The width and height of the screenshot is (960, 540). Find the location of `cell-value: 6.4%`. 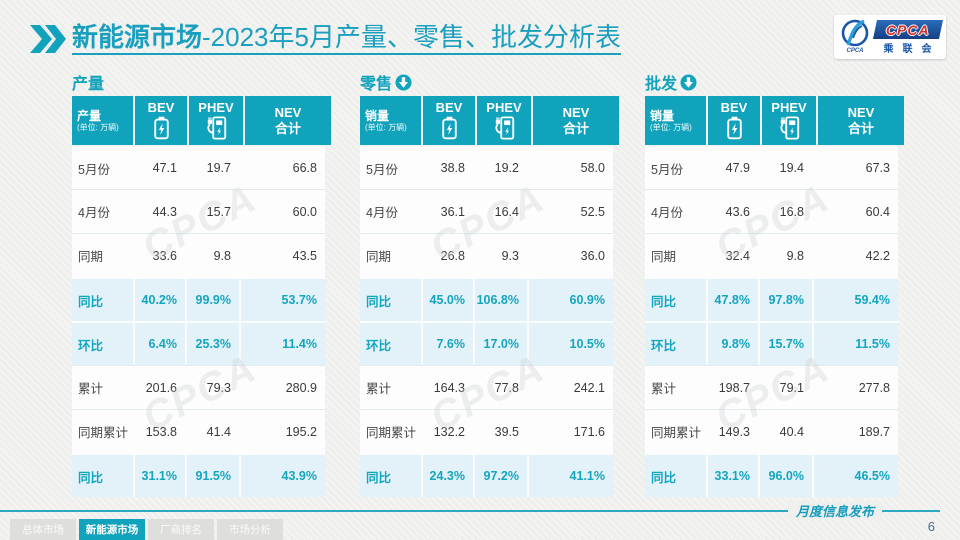

cell-value: 6.4% is located at coordinates (159, 344).